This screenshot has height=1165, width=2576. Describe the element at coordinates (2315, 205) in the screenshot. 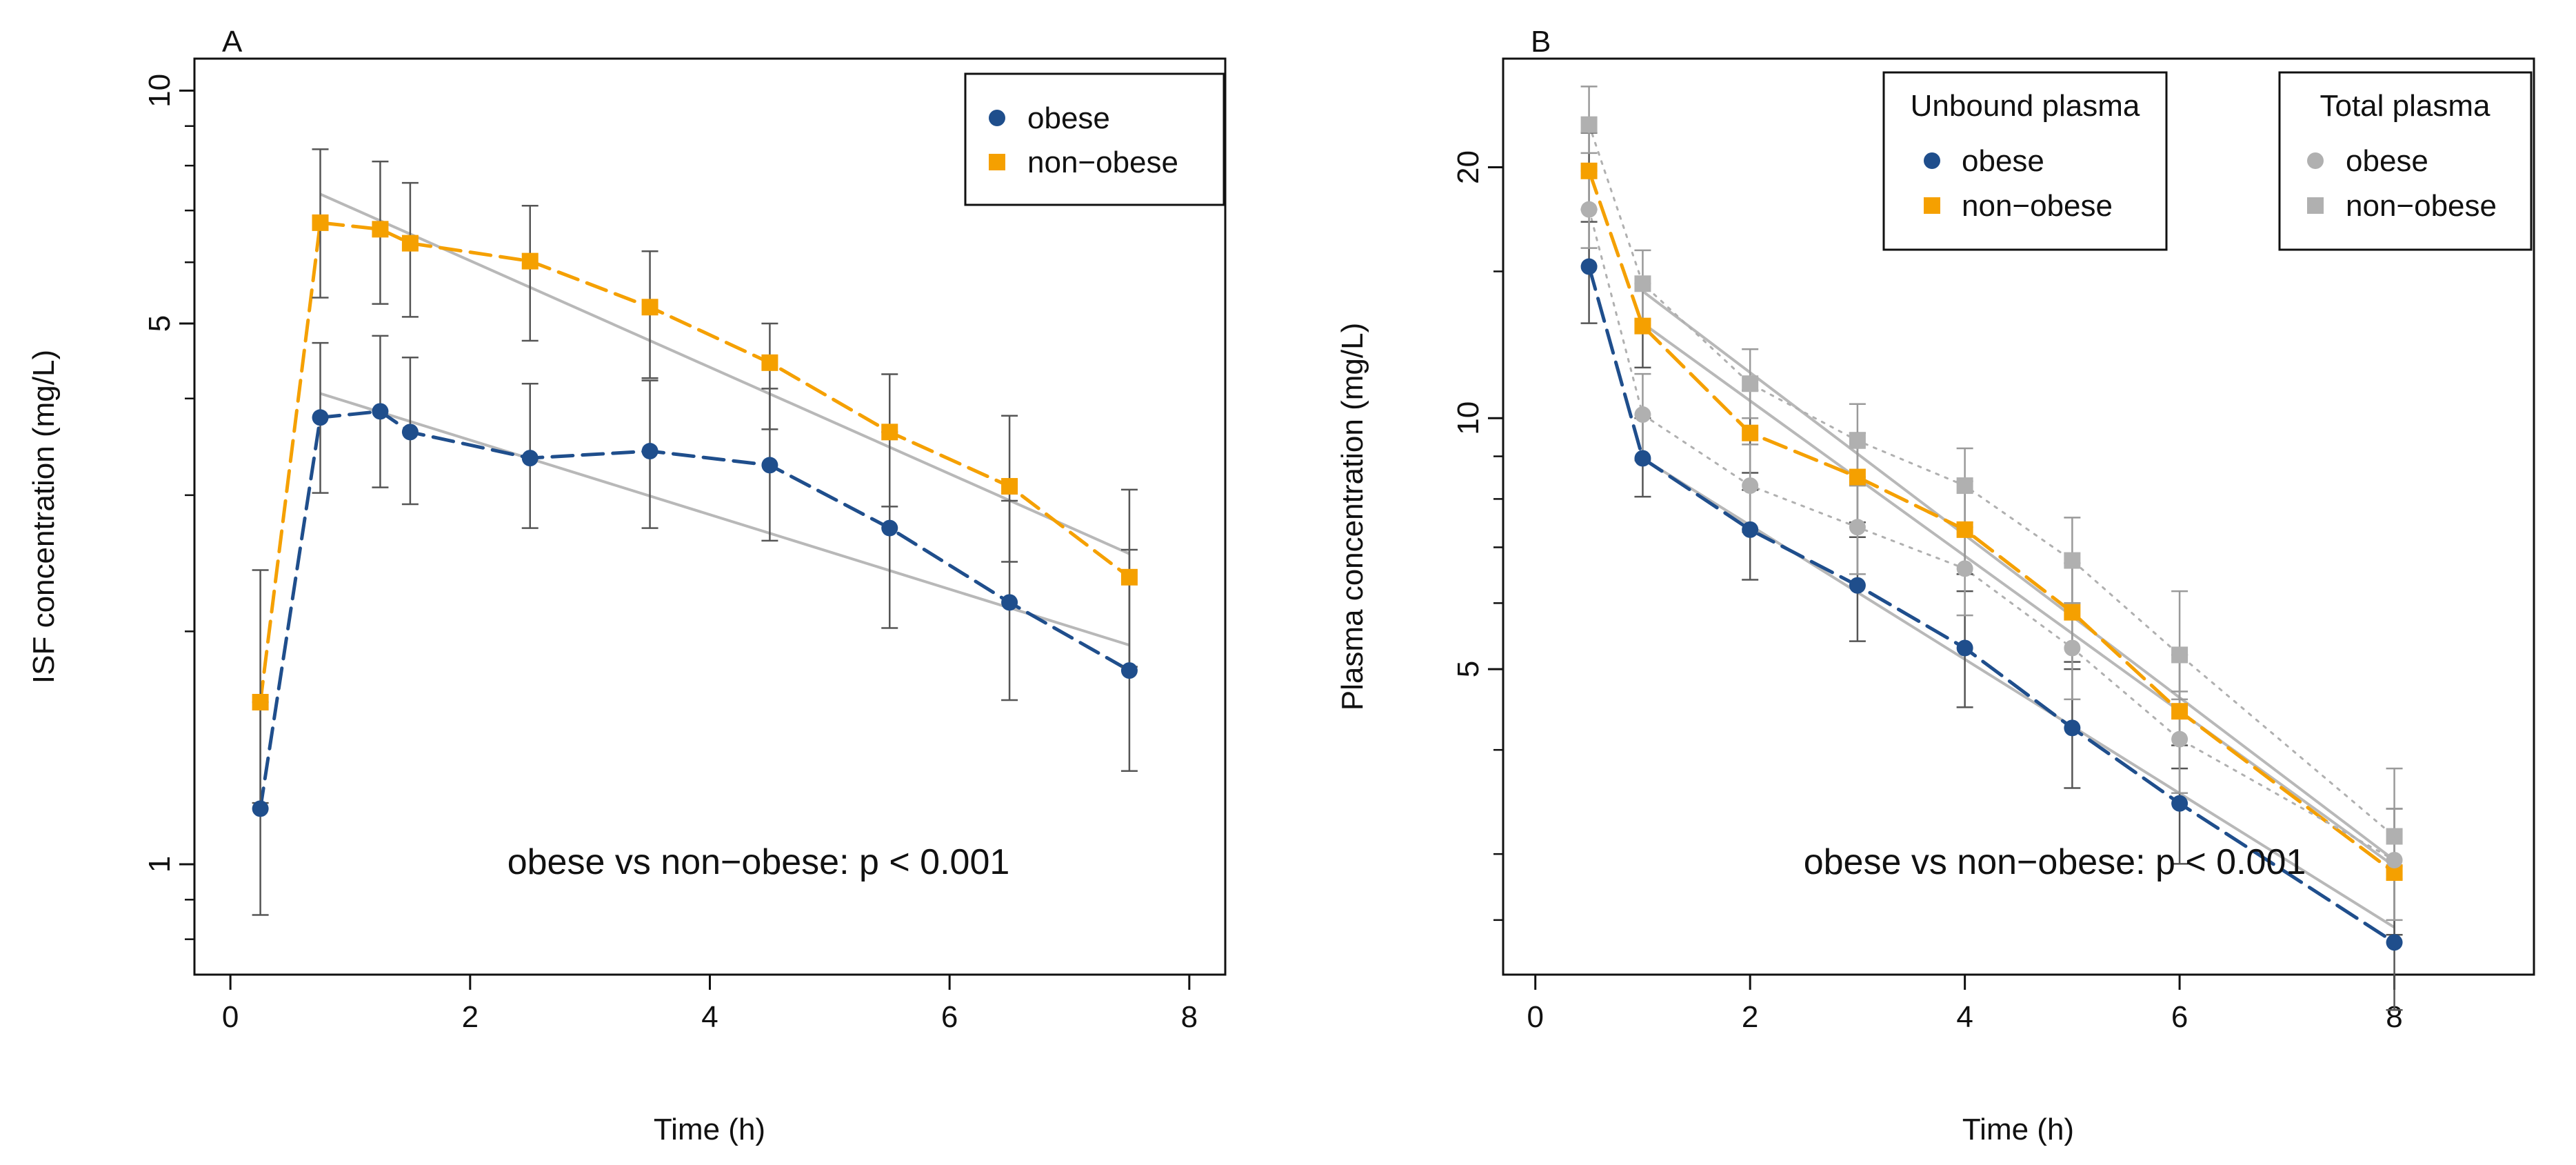

I see `legend-b-total-non-obese-marker` at that location.